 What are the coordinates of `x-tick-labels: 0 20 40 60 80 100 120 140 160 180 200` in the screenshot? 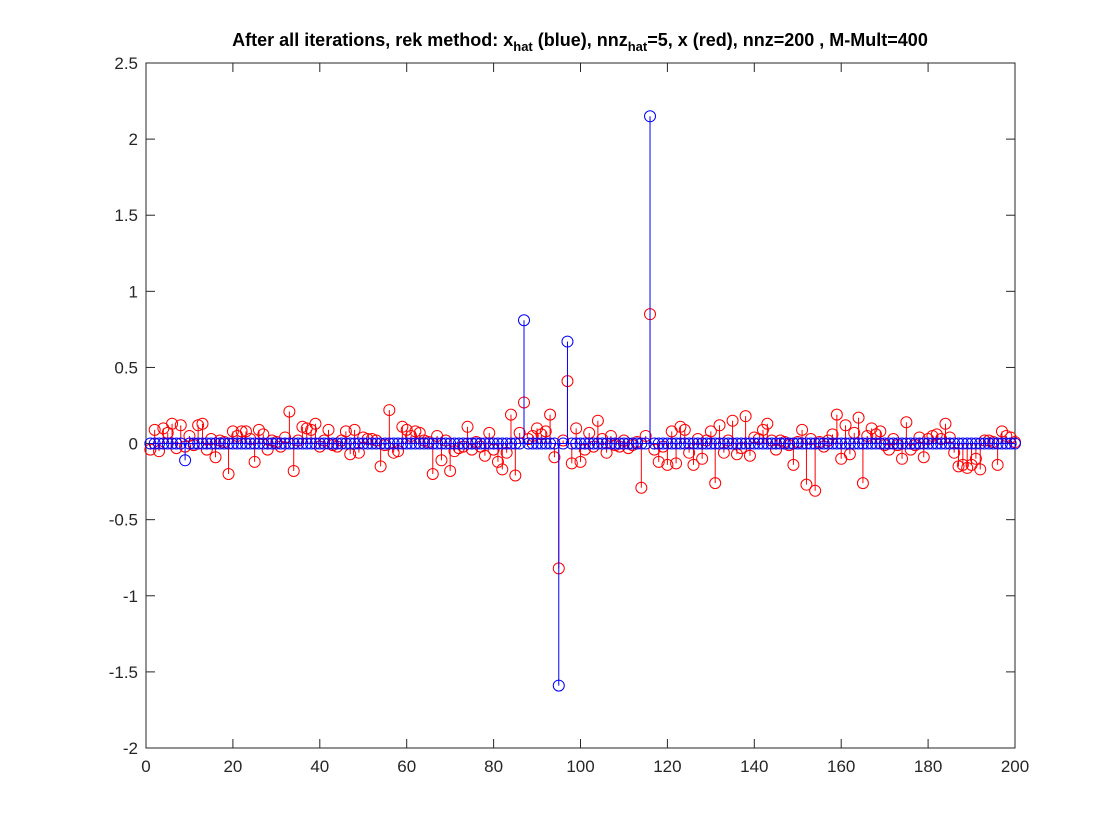 It's located at (585, 766).